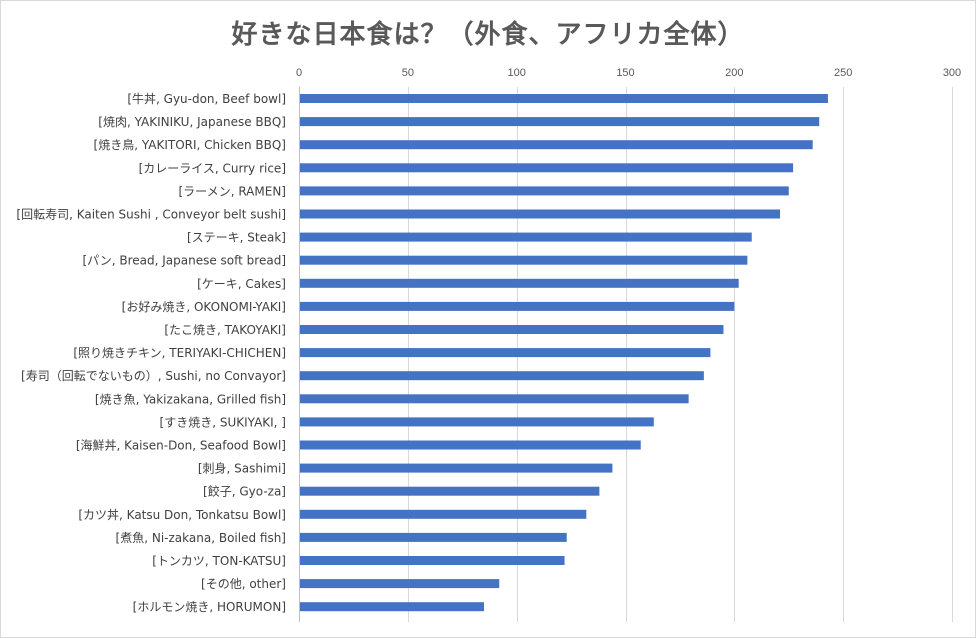 Image resolution: width=976 pixels, height=638 pixels. Describe the element at coordinates (190, 399) in the screenshot. I see `category-label-14: [焼き魚, Yakizakana, Grilled fish]` at that location.